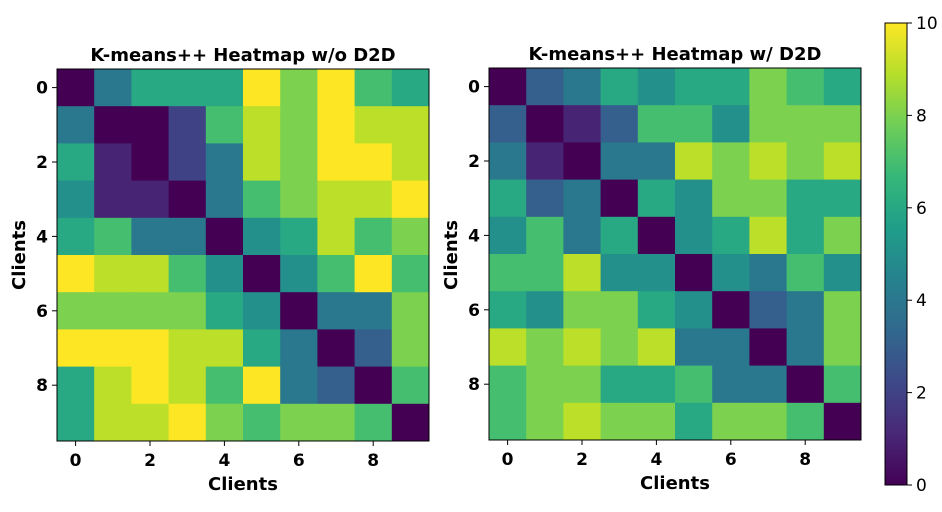  Describe the element at coordinates (768, 198) in the screenshot. I see `right-heatmap-cell-r3-c7` at that location.